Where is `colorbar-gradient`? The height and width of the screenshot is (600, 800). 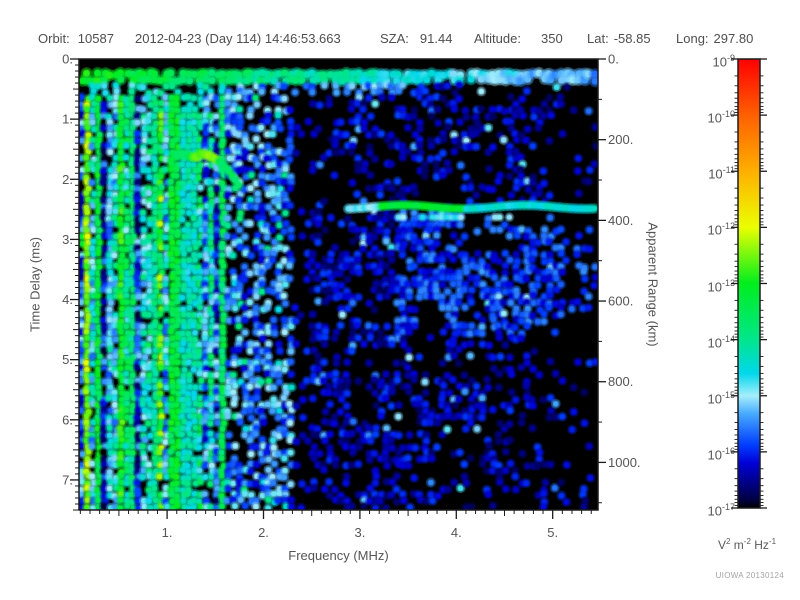
colorbar-gradient is located at coordinates (749, 283).